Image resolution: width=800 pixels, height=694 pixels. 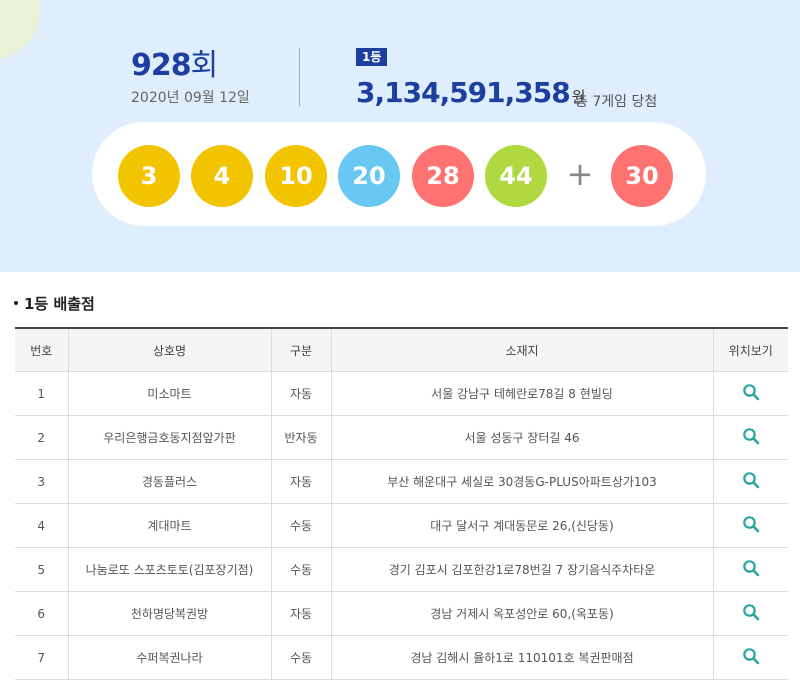 I want to click on cell-no: 1, so click(x=42, y=393).